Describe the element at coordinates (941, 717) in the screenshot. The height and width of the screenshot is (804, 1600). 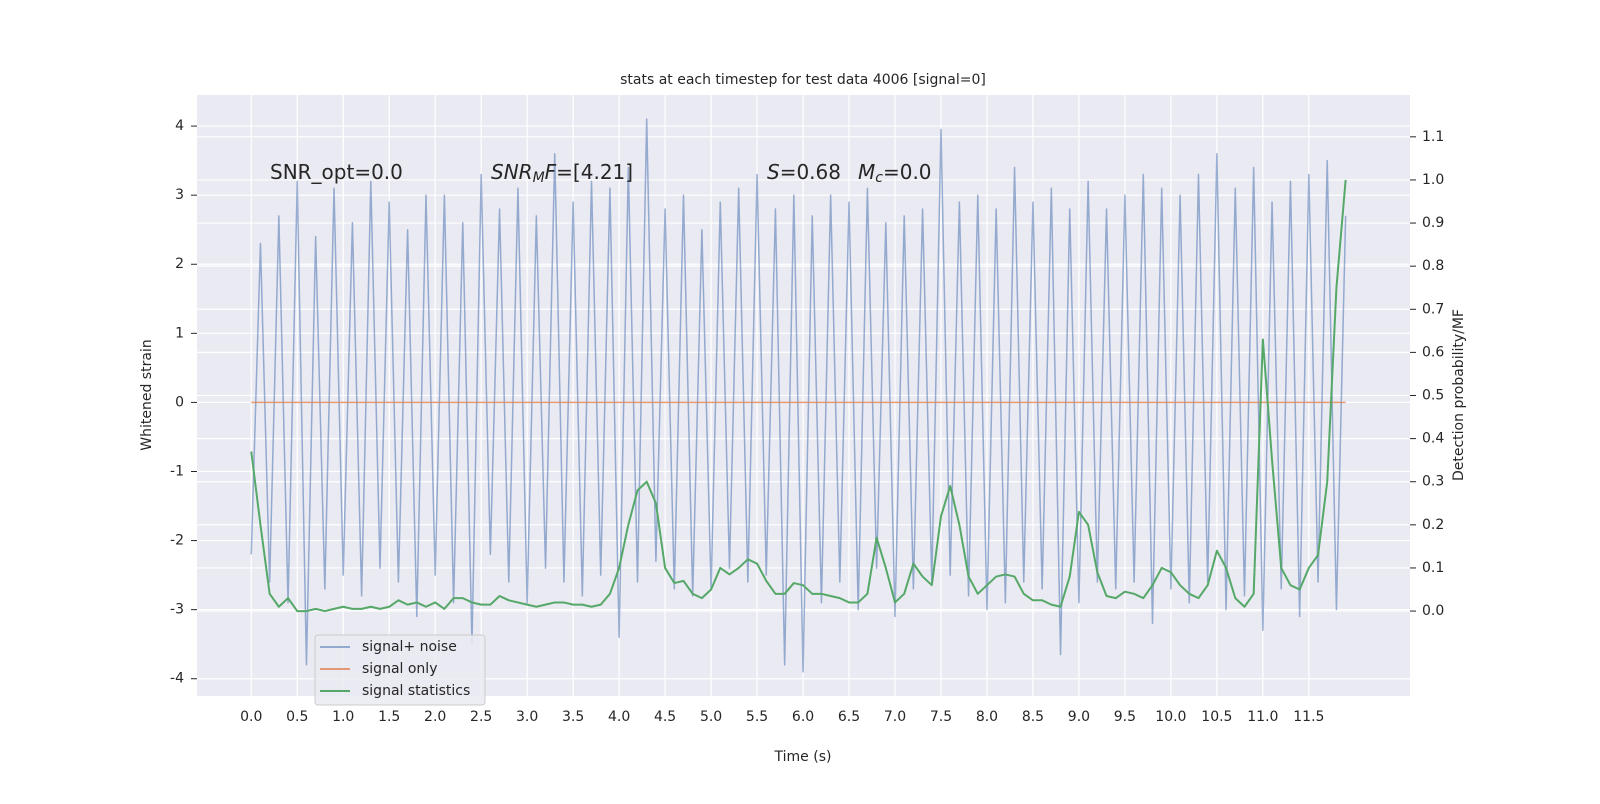
I see `x-tick-label: 7.5` at that location.